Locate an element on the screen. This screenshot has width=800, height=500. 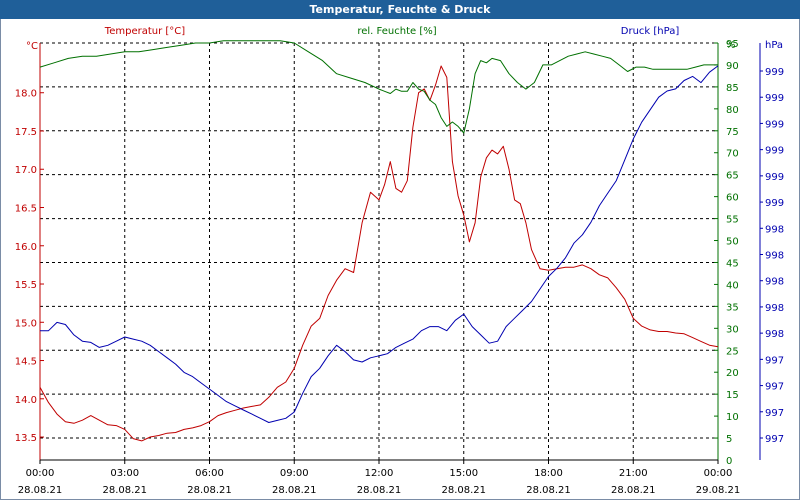
humidity-tick-label: 50 is located at coordinates (732, 242).